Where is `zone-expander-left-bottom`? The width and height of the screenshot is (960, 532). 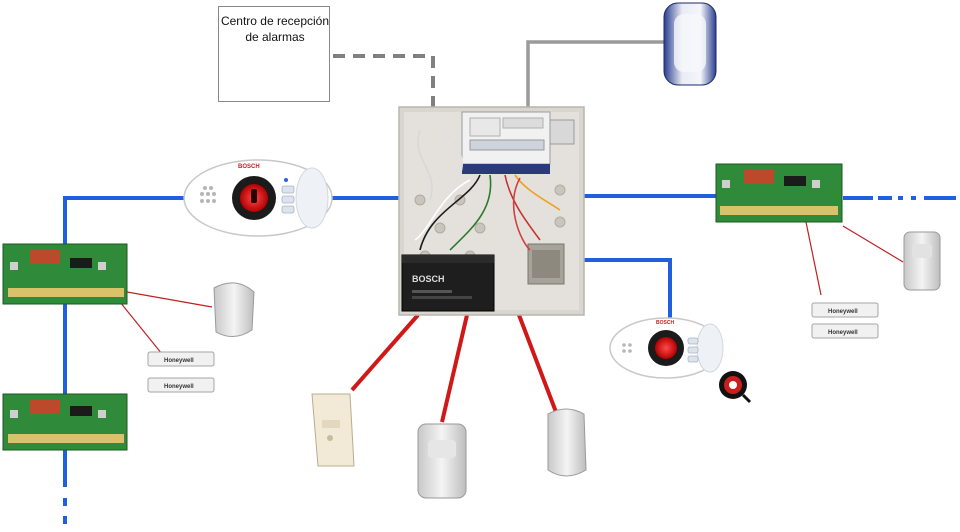
zone-expander-left-bottom is located at coordinates (65, 422).